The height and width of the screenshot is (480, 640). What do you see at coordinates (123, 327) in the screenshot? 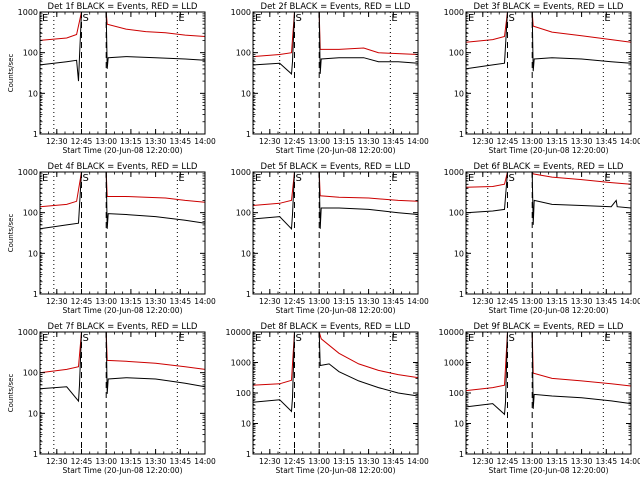
I see `panel-title: Det 7f BLACK = Events, RED = LLD` at bounding box center [123, 327].